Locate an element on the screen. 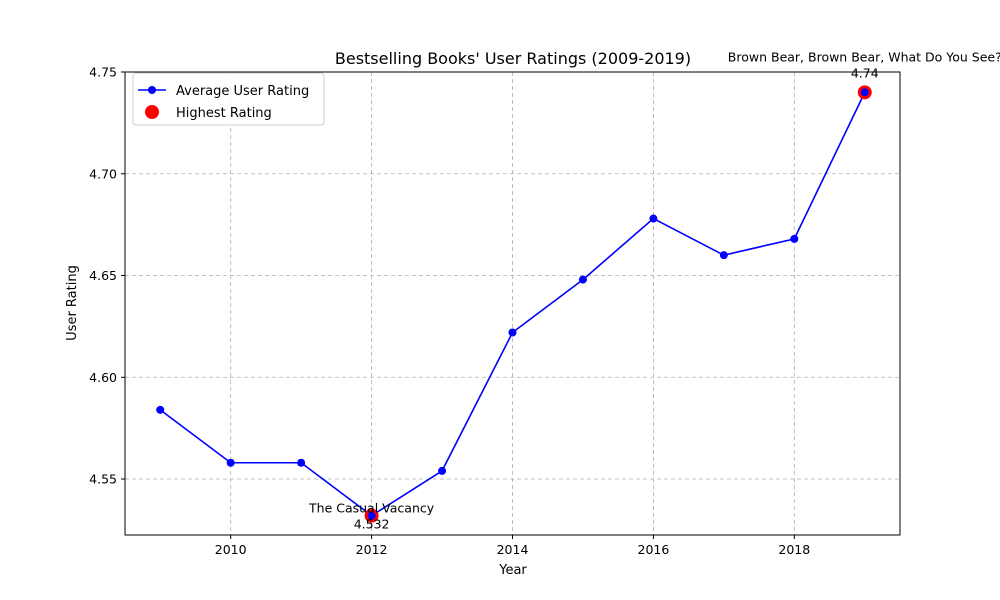 This screenshot has height=600, width=1000. x-axis-label: Year is located at coordinates (512, 570).